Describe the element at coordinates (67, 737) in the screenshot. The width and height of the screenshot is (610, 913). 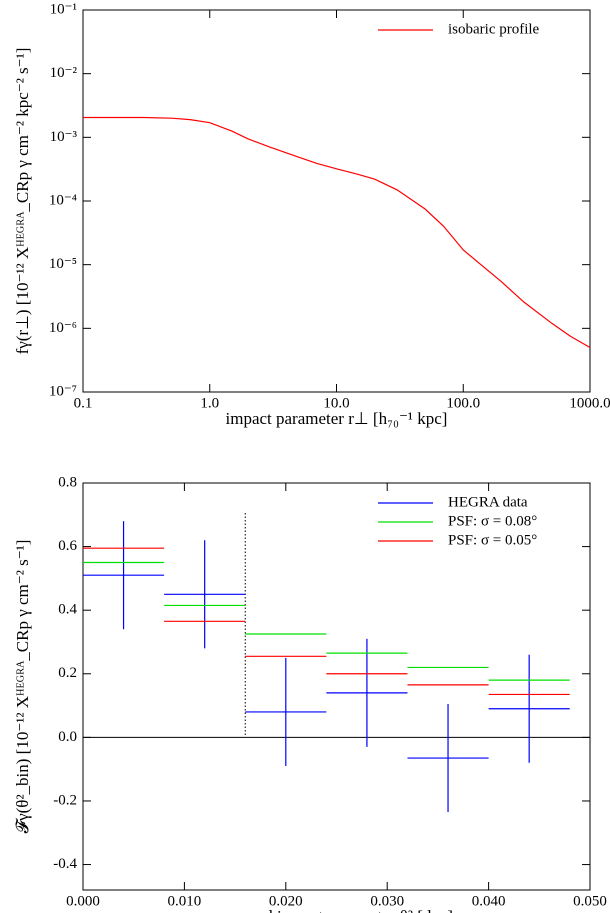
I see `y-tick-label: 0.0` at that location.